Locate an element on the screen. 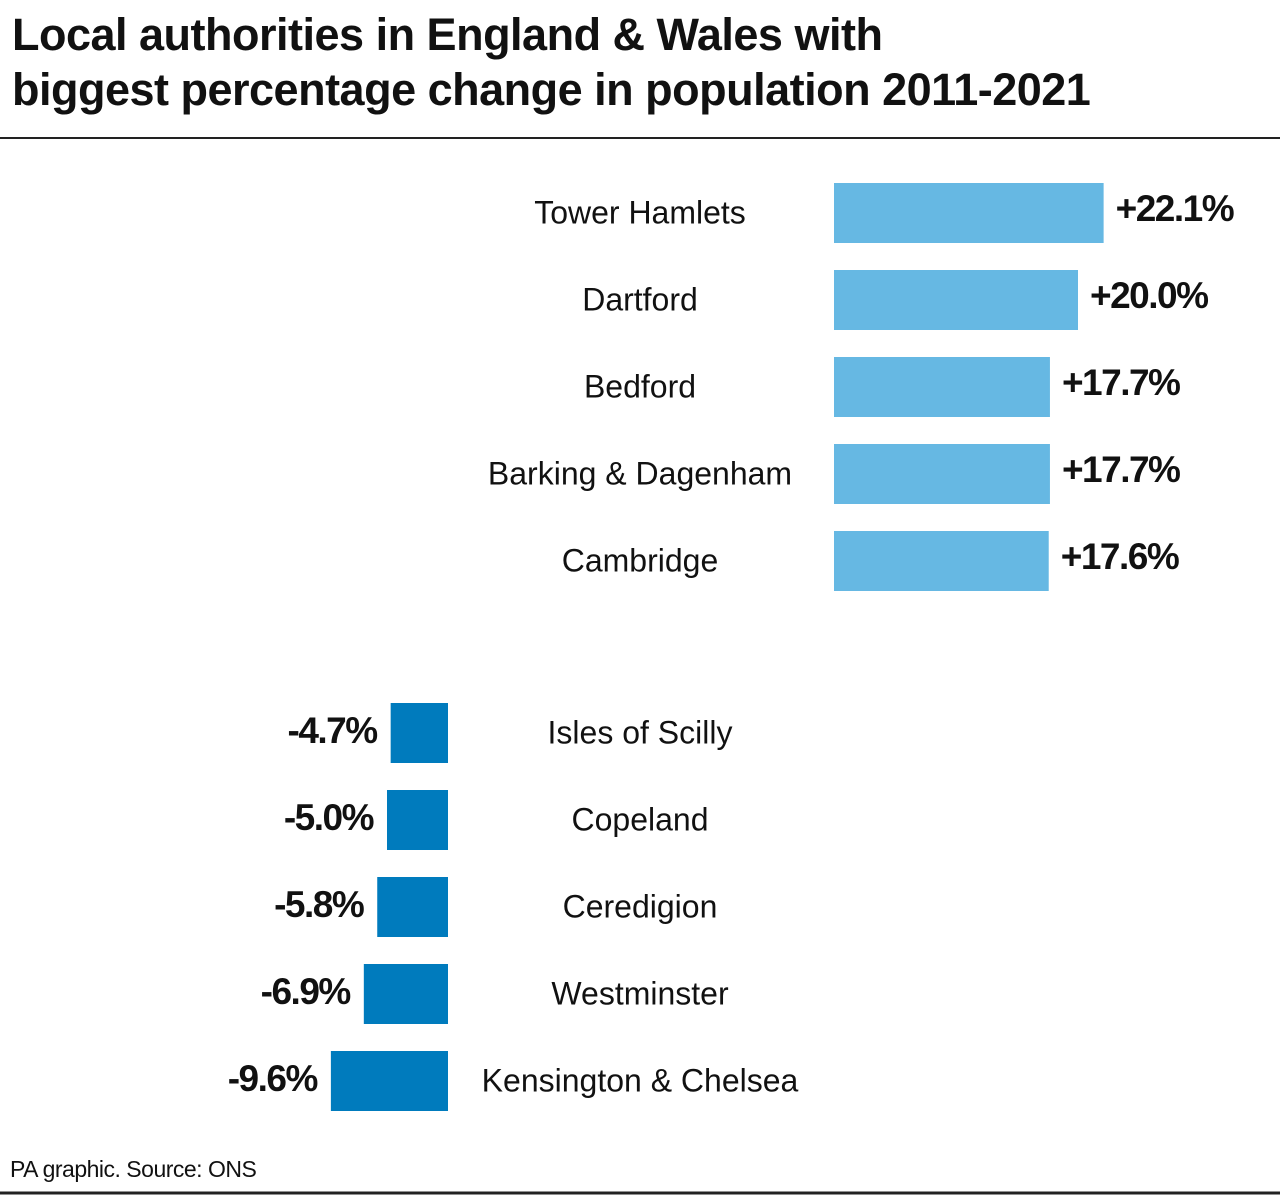 The width and height of the screenshot is (1280, 1199). category-label: Kensington & Chelsea is located at coordinates (640, 1080).